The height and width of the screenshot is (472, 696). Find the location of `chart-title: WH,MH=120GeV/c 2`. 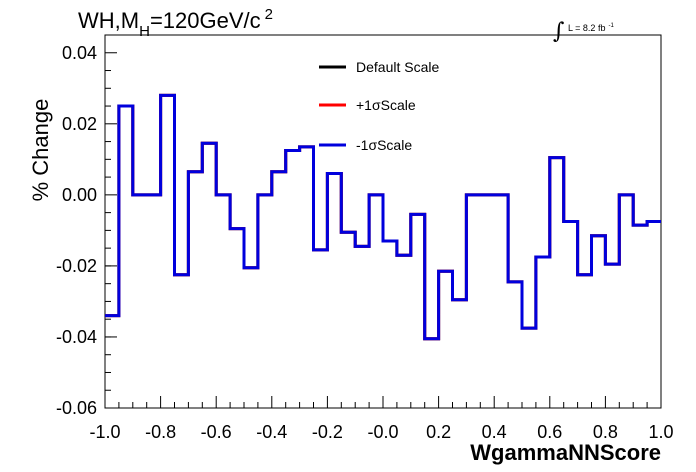

chart-title: WH,MH=120GeV/c 2 is located at coordinates (175, 23).